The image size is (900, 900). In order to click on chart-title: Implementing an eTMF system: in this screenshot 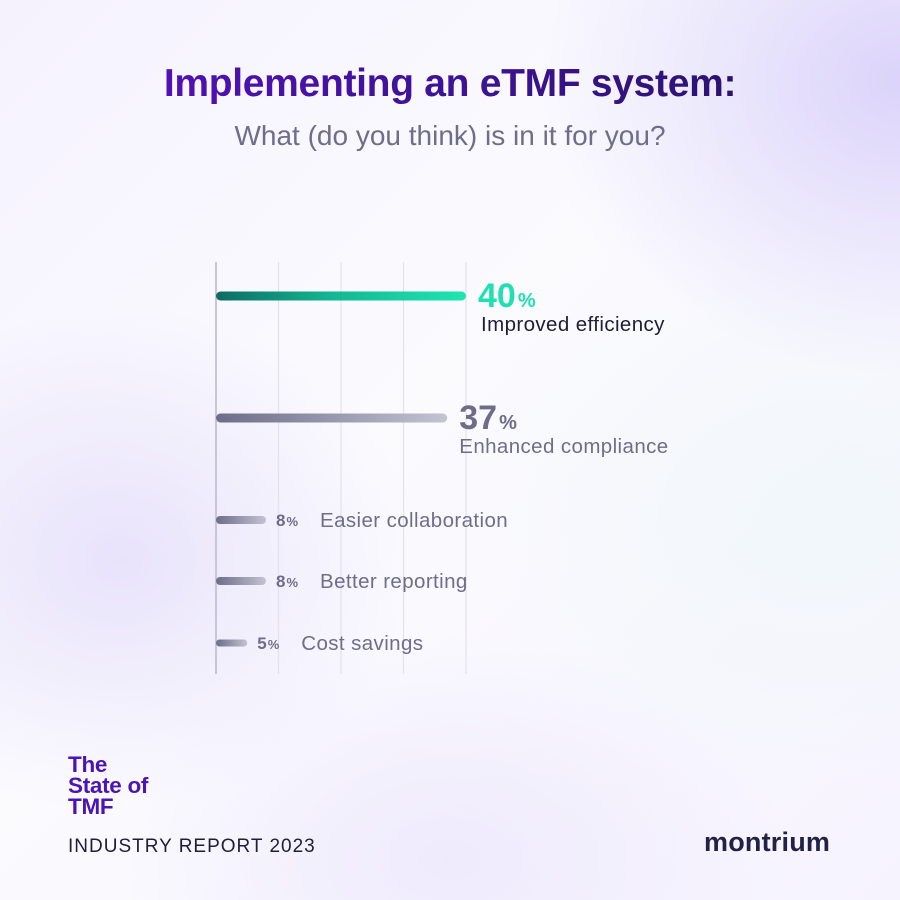, I will do `click(450, 84)`.